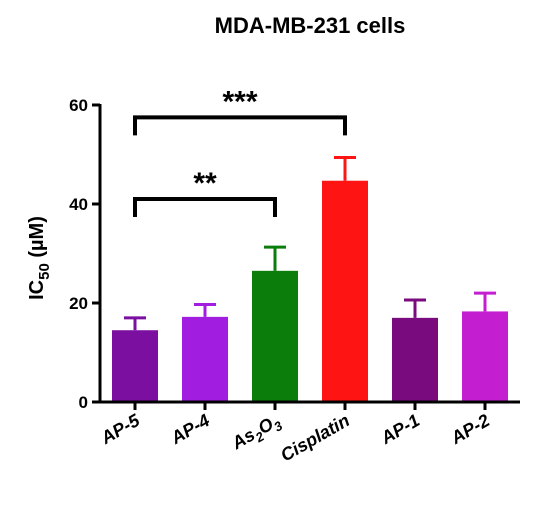  What do you see at coordinates (78, 303) in the screenshot?
I see `y-tick-label: 20` at bounding box center [78, 303].